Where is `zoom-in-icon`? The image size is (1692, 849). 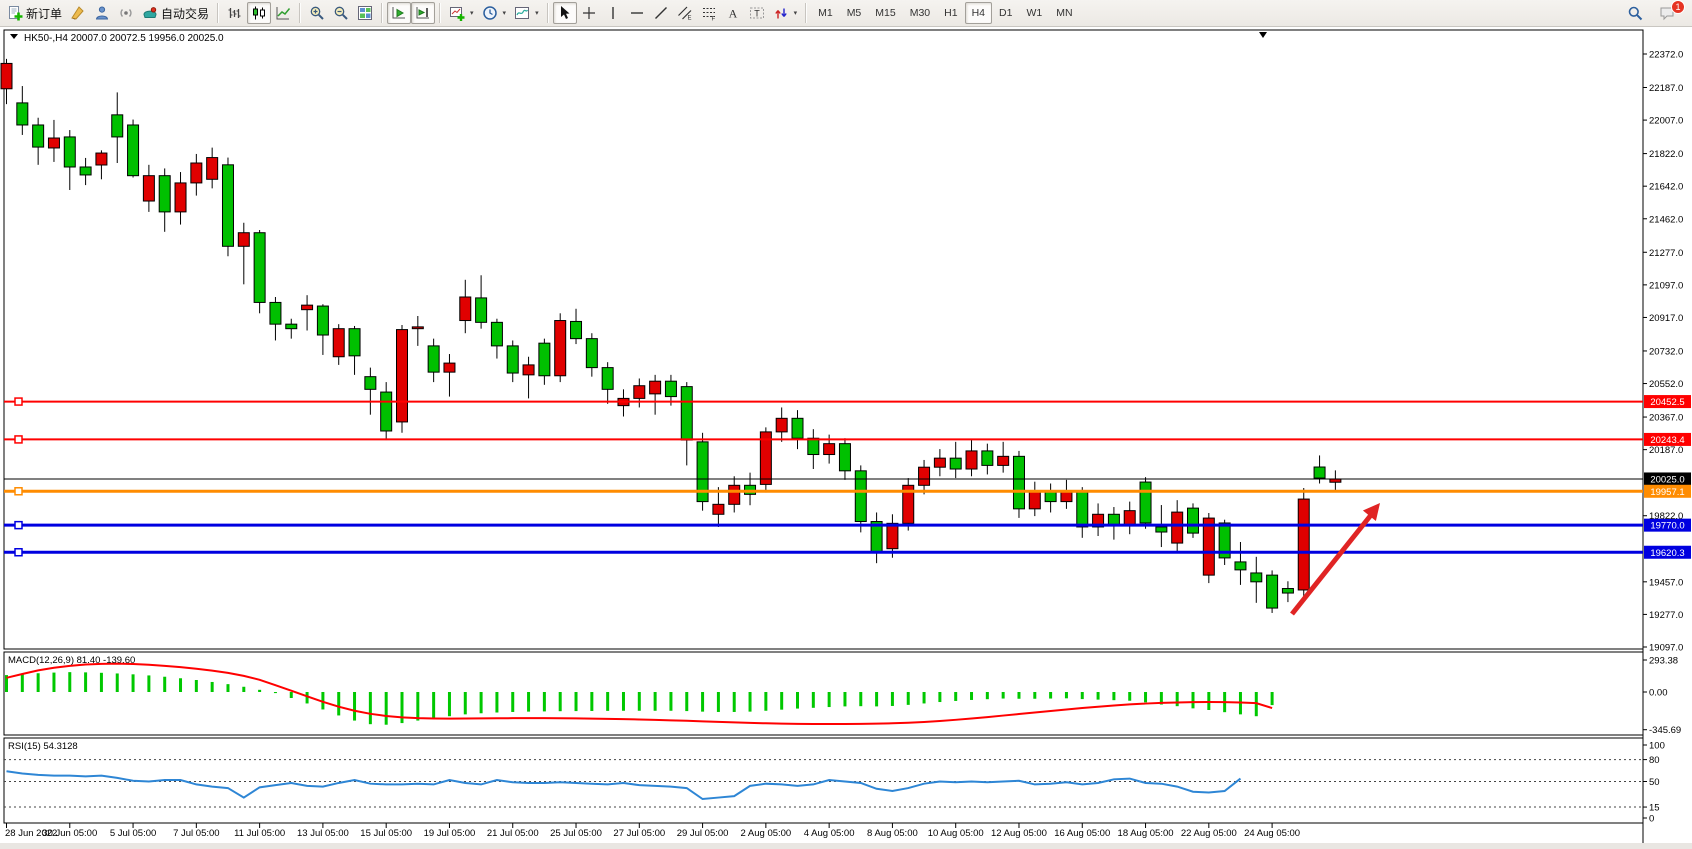
zoom-in-icon is located at coordinates (317, 13).